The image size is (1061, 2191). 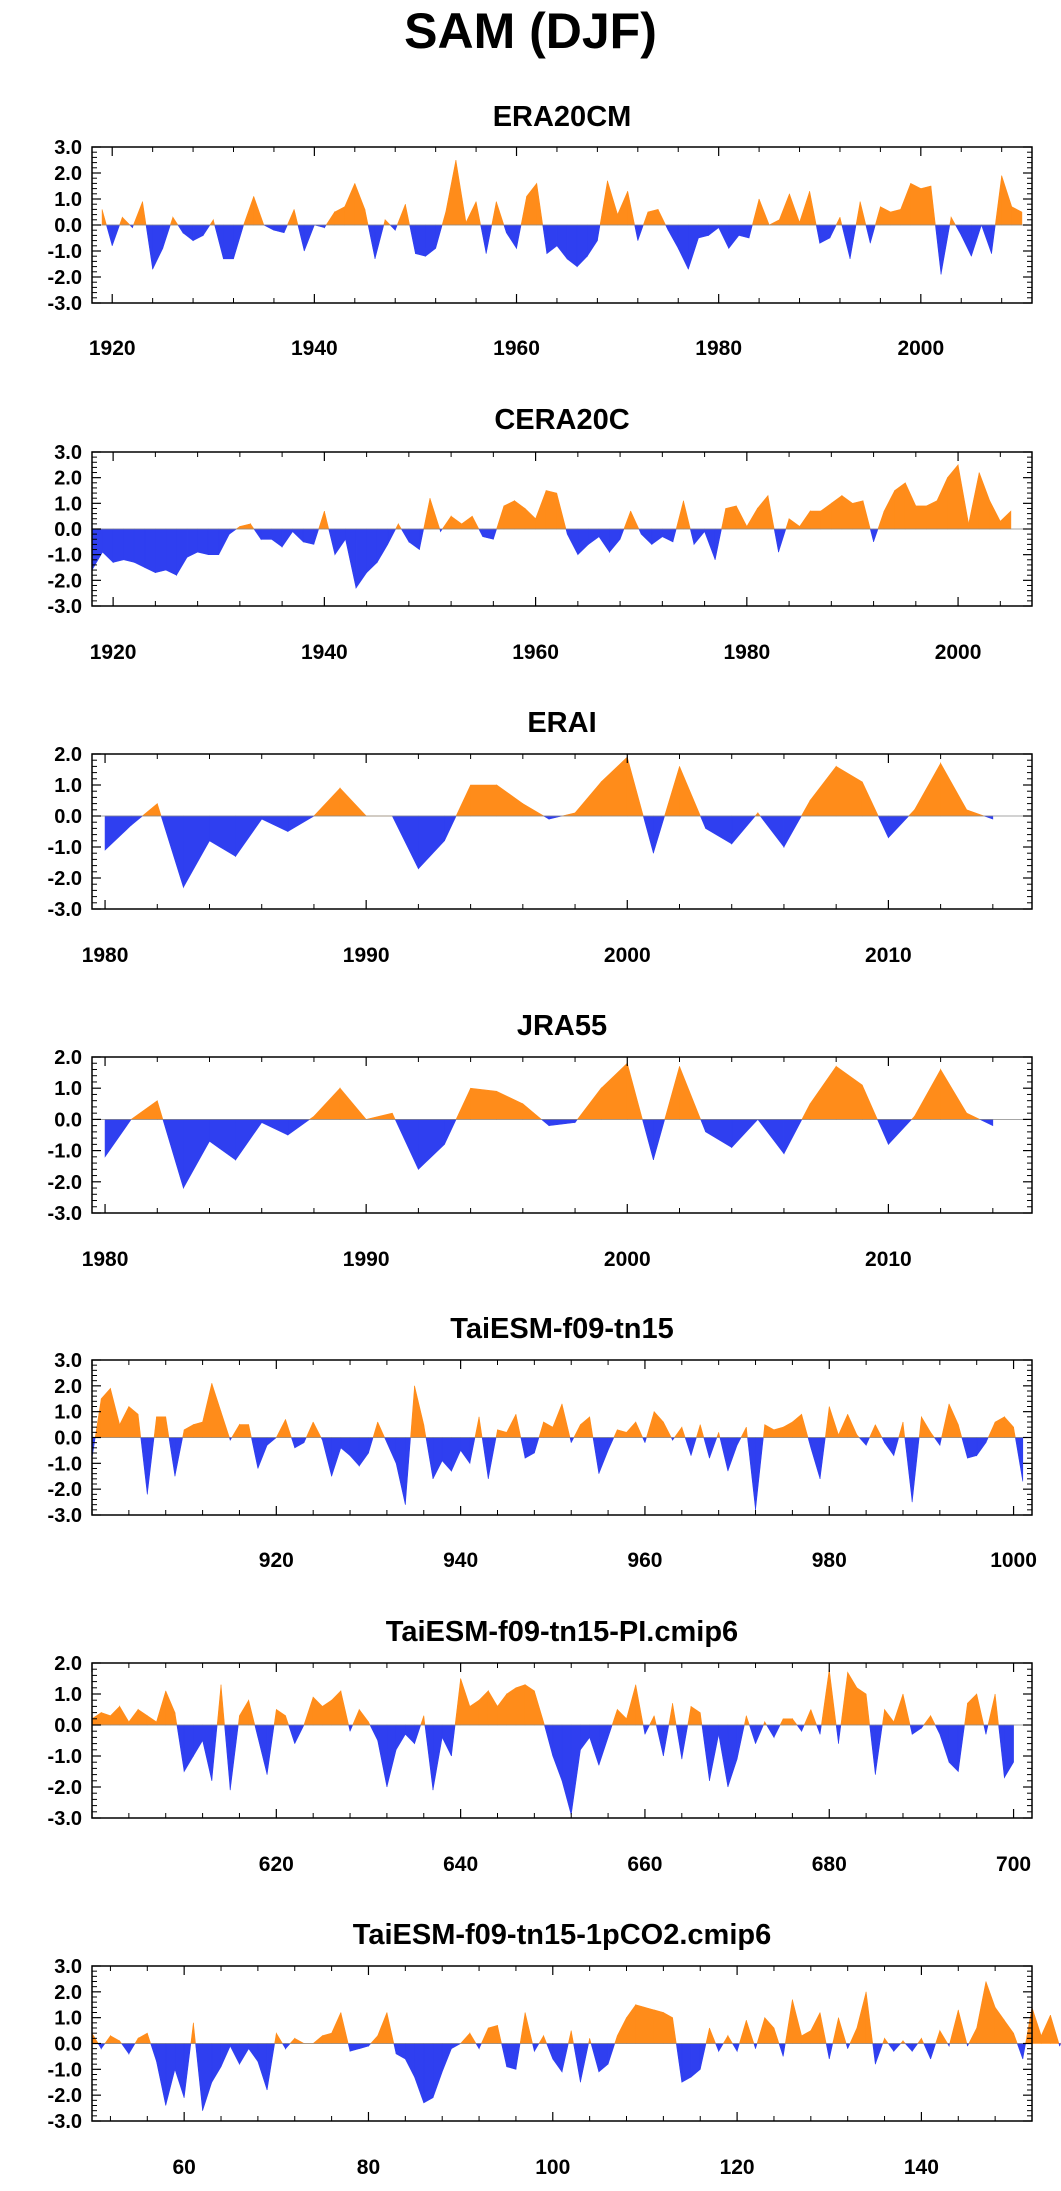 What do you see at coordinates (562, 1026) in the screenshot?
I see `panel-title: JRA55` at bounding box center [562, 1026].